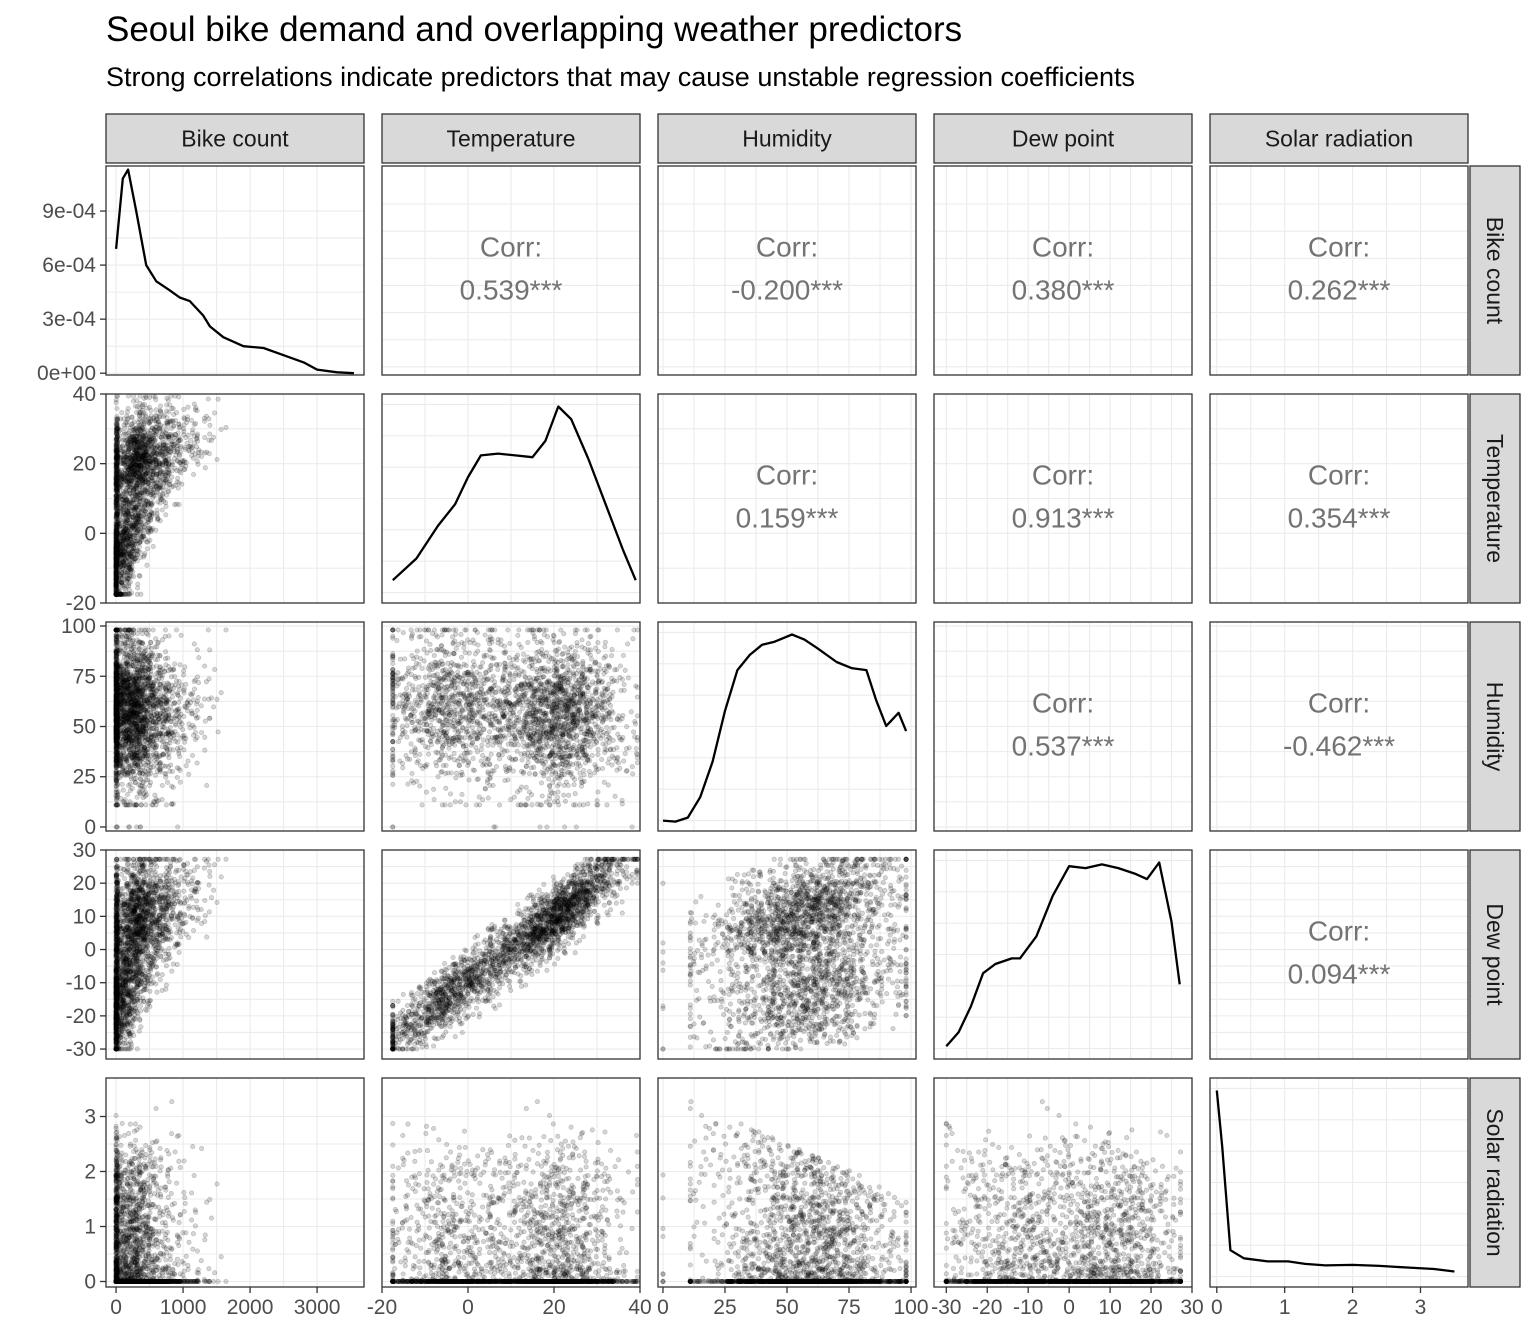  I want to click on corr-value: -0.200***, so click(787, 290).